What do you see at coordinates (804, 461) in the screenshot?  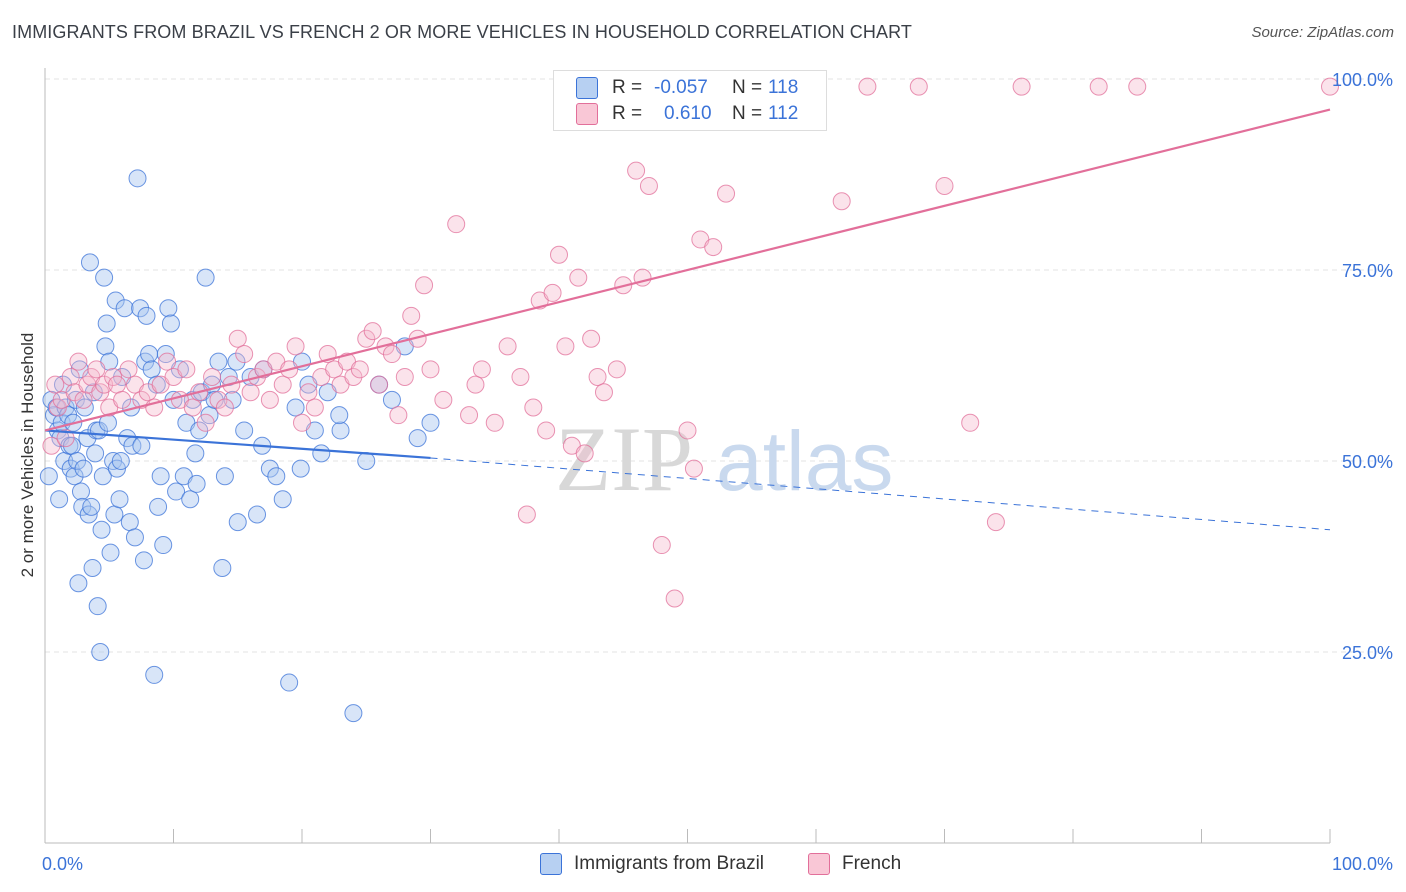 I see `watermark-atlas: atlas` at bounding box center [804, 461].